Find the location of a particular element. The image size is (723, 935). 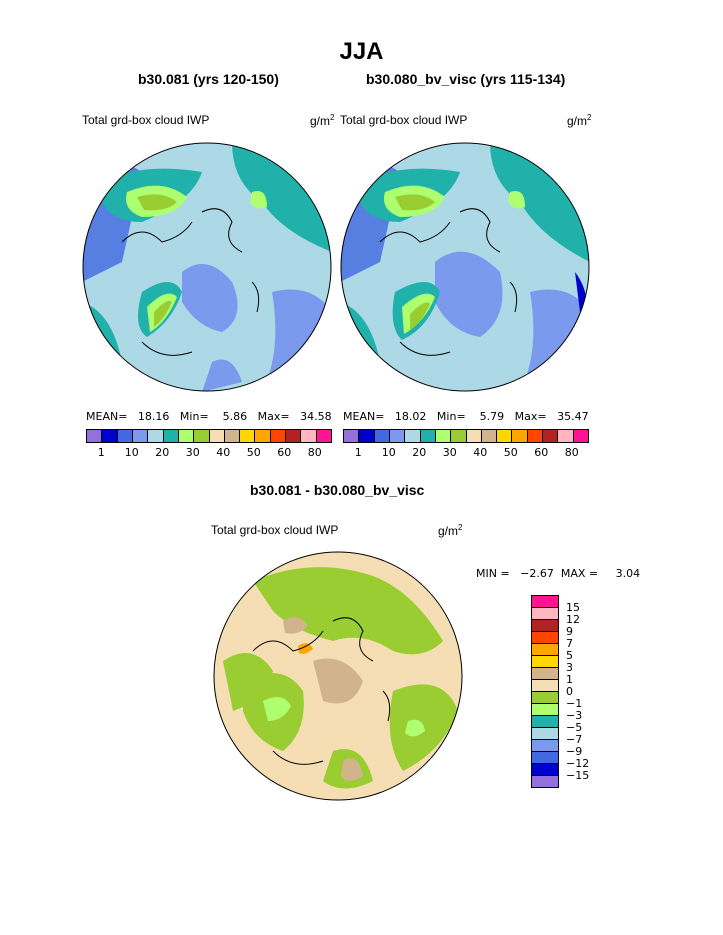

diff-colorbar-label: 12 is located at coordinates (573, 619).